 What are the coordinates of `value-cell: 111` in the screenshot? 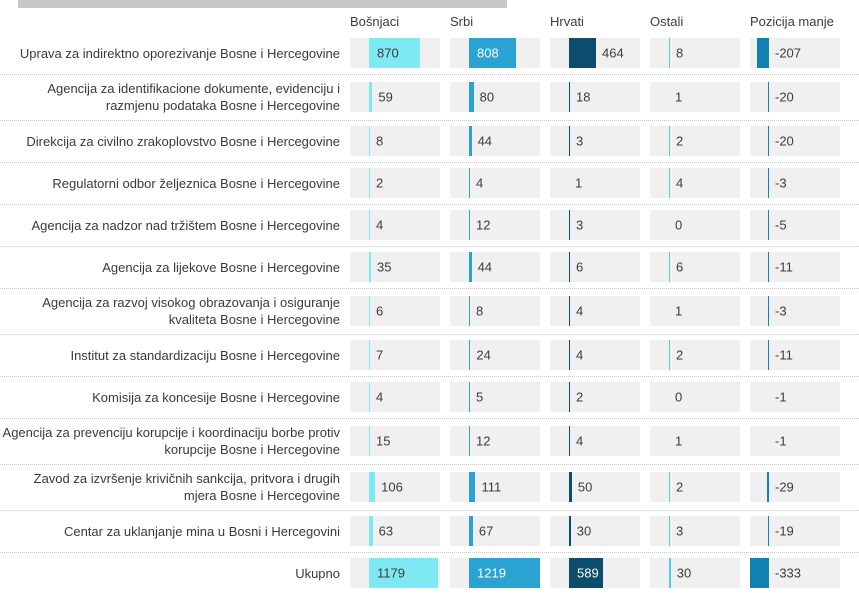 It's located at (495, 487).